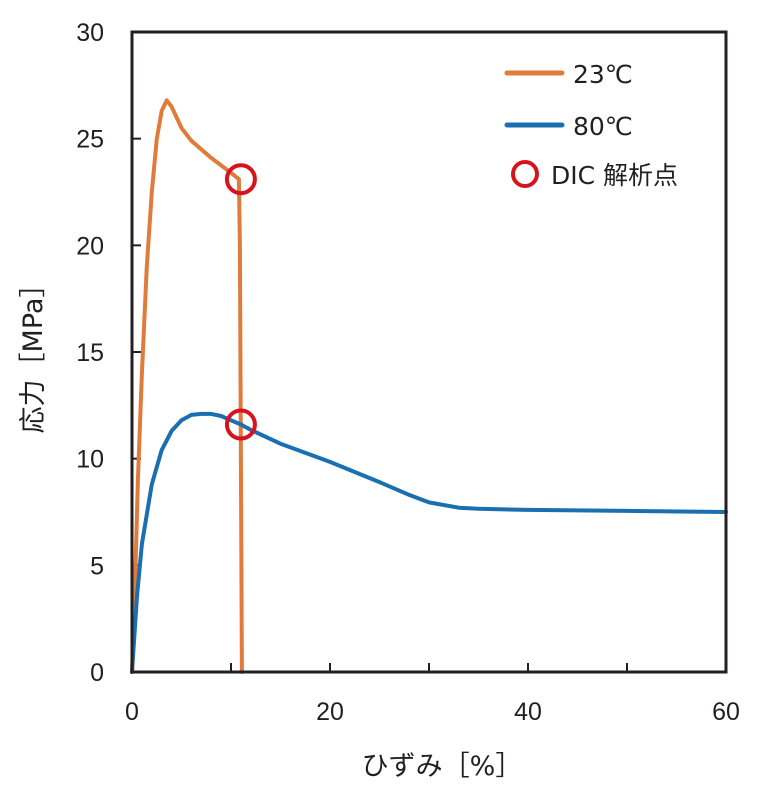 Image resolution: width=759 pixels, height=792 pixels. Describe the element at coordinates (442, 766) in the screenshot. I see `x-axis-title: ひずみ［%］` at that location.